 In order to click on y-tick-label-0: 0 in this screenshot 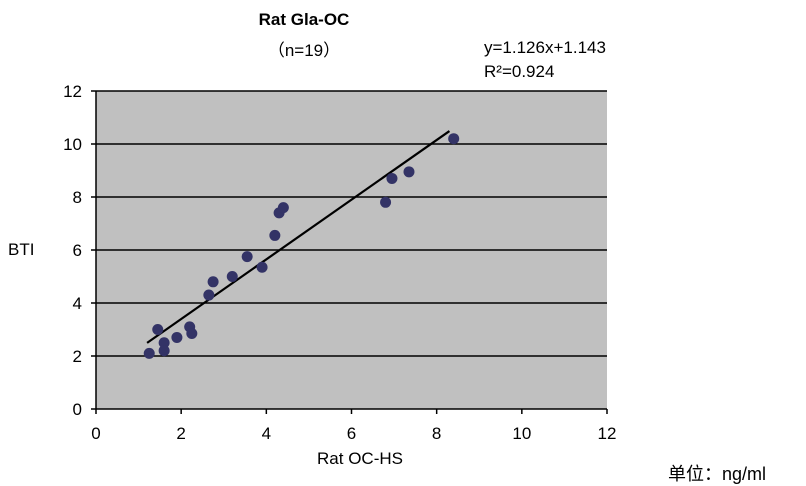, I will do `click(77, 409)`.